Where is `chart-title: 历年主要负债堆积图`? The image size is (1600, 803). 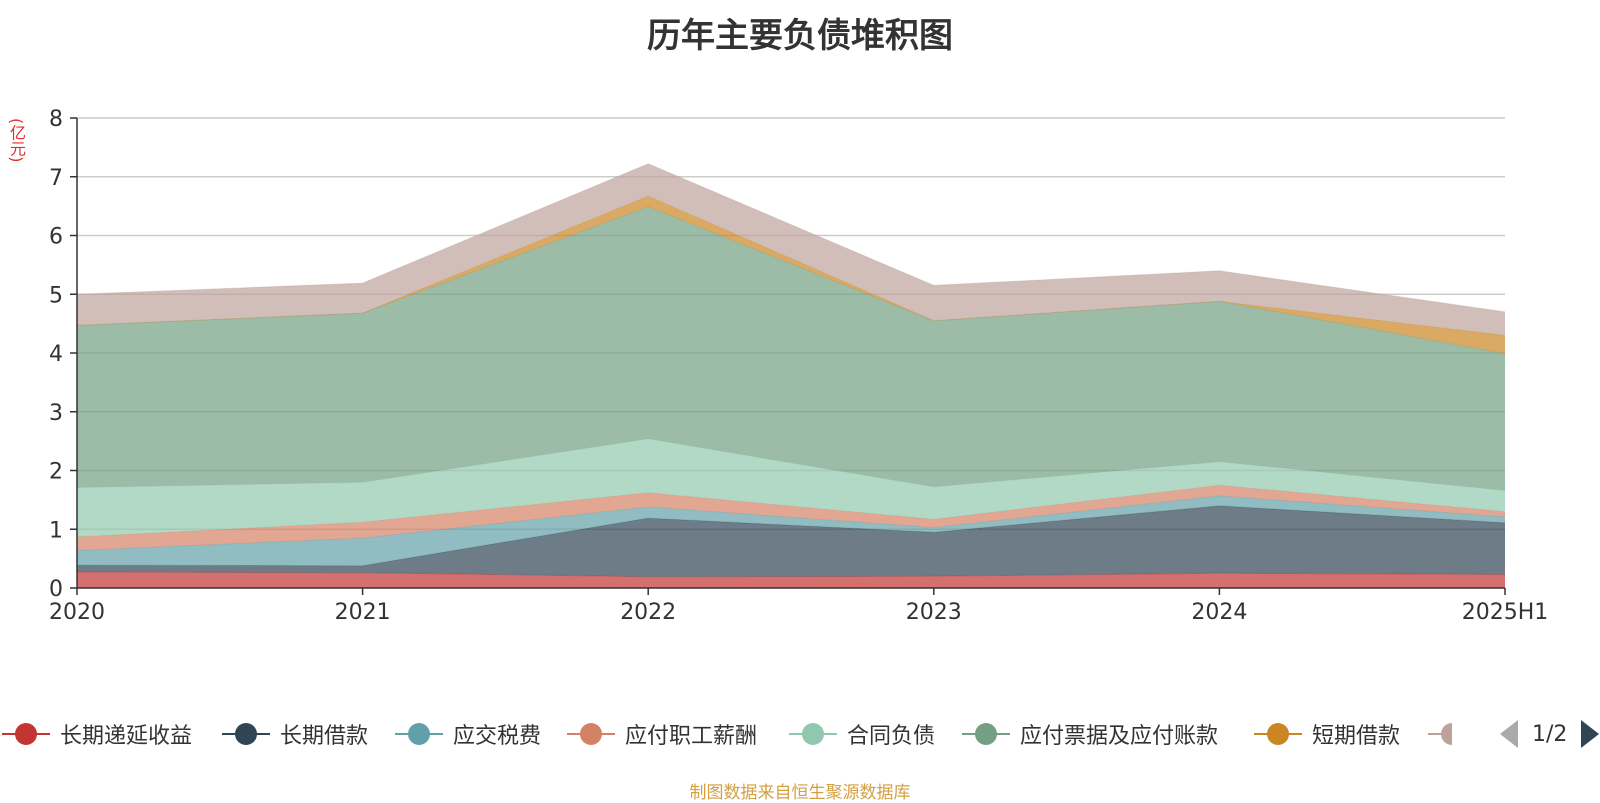
chart-title: 历年主要负债堆积图 is located at coordinates (800, 36).